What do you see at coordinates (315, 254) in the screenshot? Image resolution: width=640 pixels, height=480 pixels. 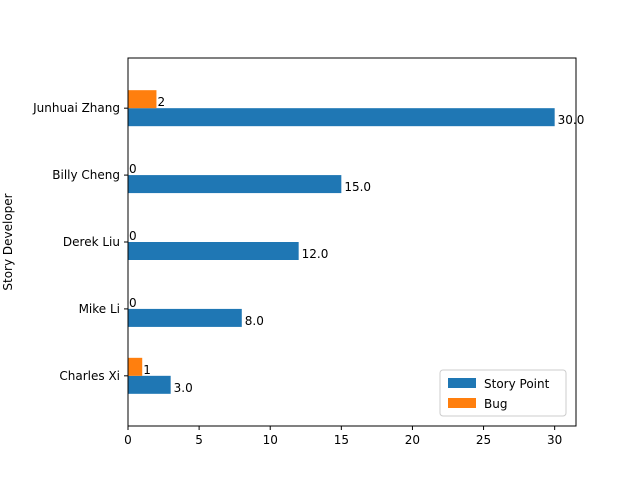 I see `data-label-story-point-2: 12.0` at bounding box center [315, 254].